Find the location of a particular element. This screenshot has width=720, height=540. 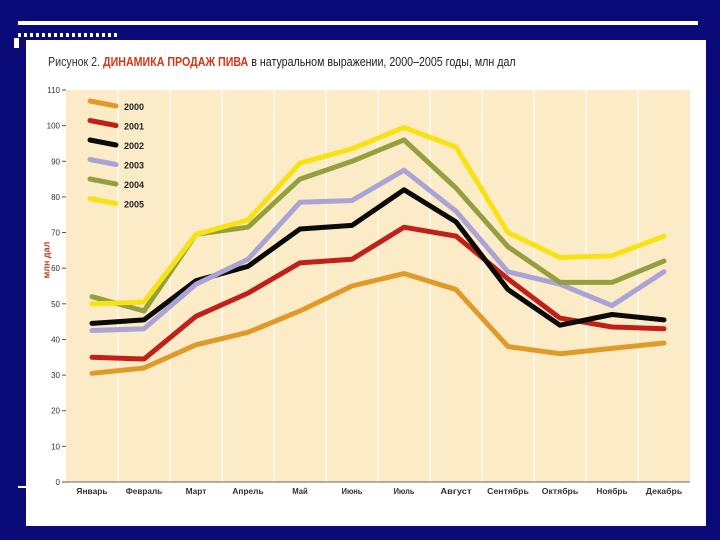

legend-swatch-2003 is located at coordinates (103, 162).